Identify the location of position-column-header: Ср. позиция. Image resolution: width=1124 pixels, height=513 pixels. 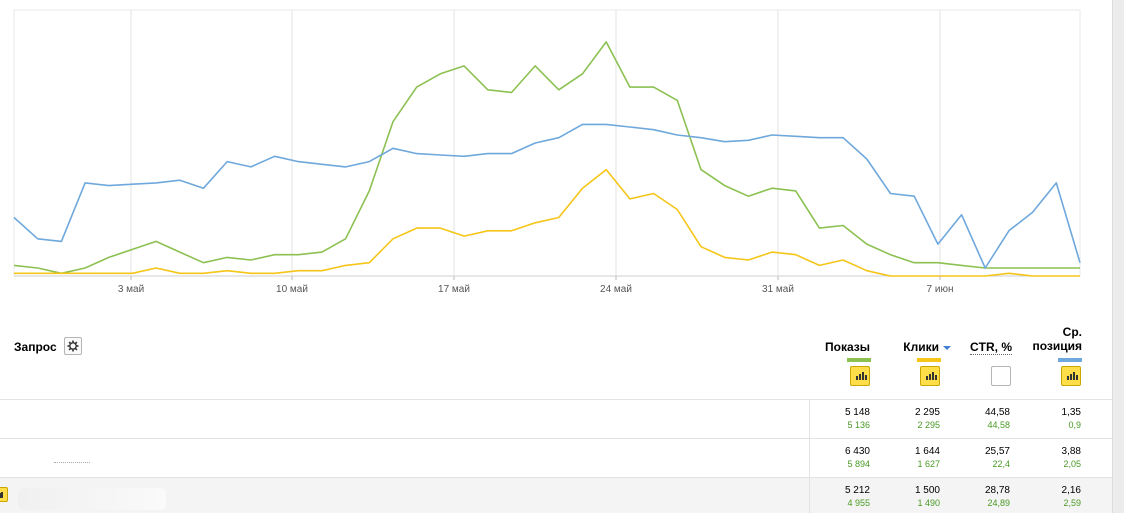
(1057, 339).